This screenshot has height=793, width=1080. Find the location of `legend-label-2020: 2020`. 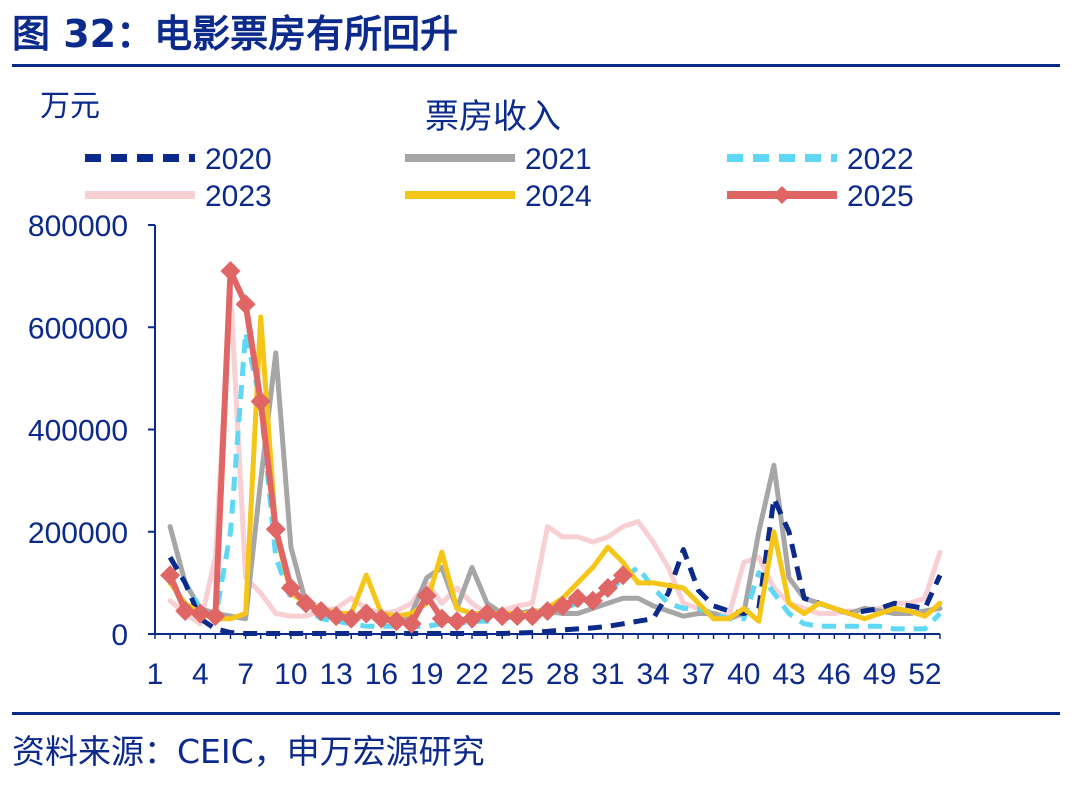

legend-label-2020: 2020 is located at coordinates (238, 159).